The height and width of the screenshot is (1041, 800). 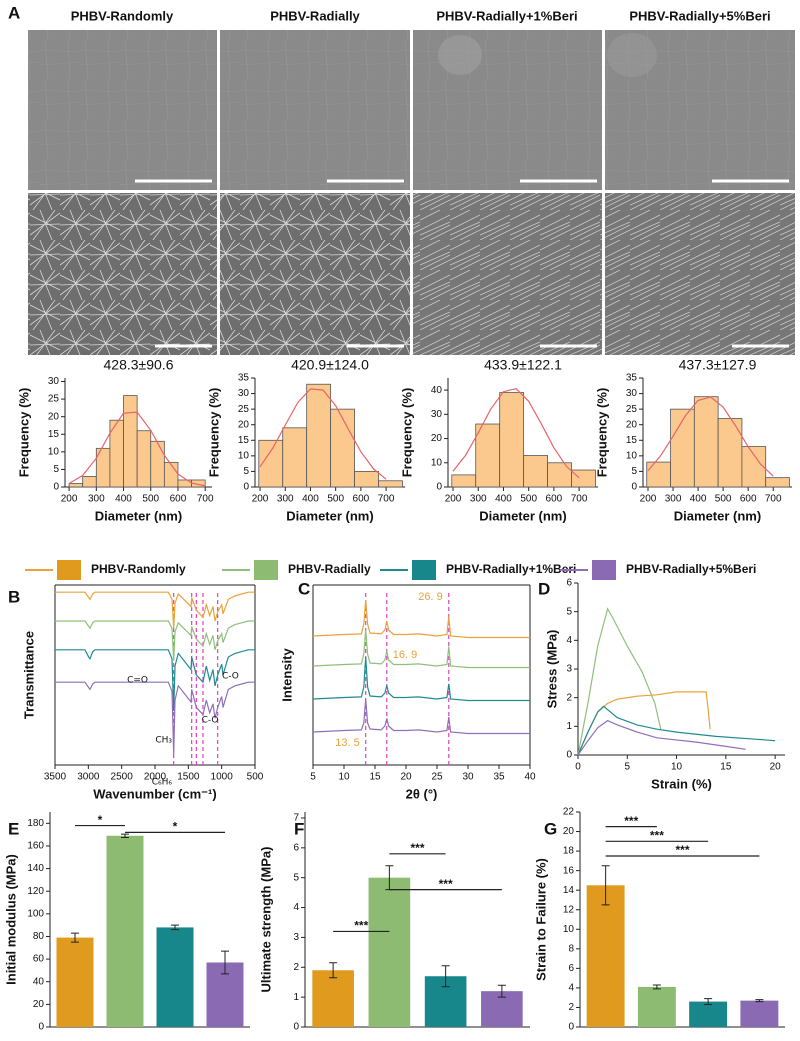 I want to click on x-tick-label: 200, so click(x=453, y=499).